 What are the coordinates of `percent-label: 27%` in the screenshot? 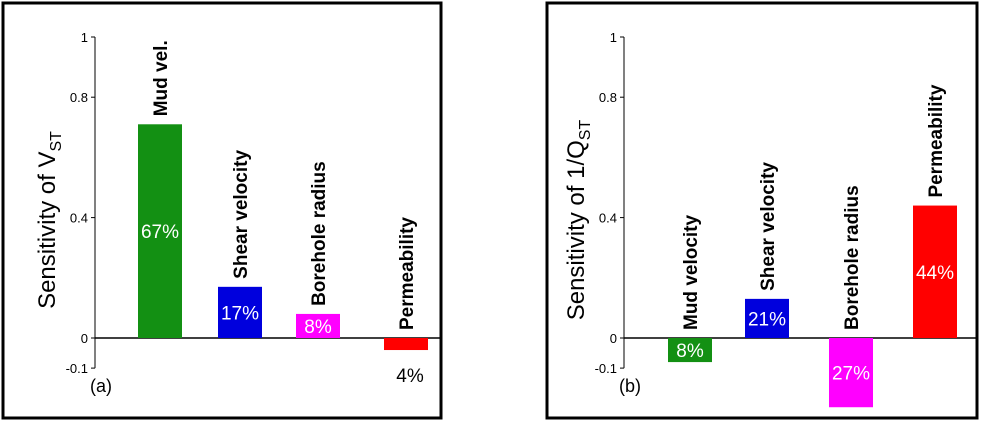 It's located at (851, 374).